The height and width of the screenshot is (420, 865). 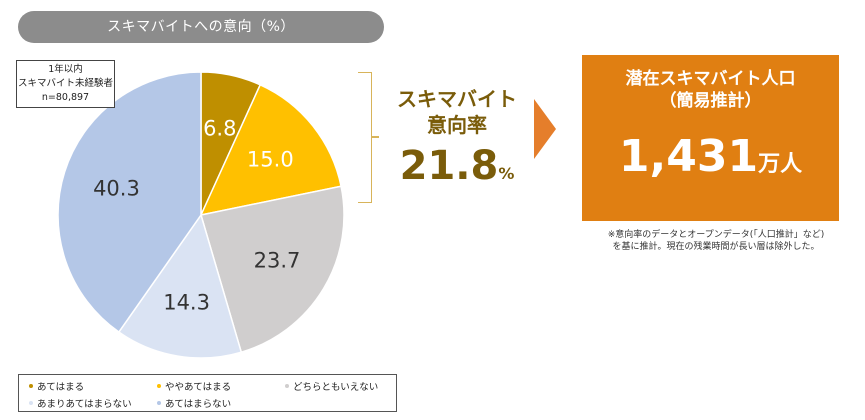 I want to click on legend-item: あてはまる, so click(x=56, y=386).